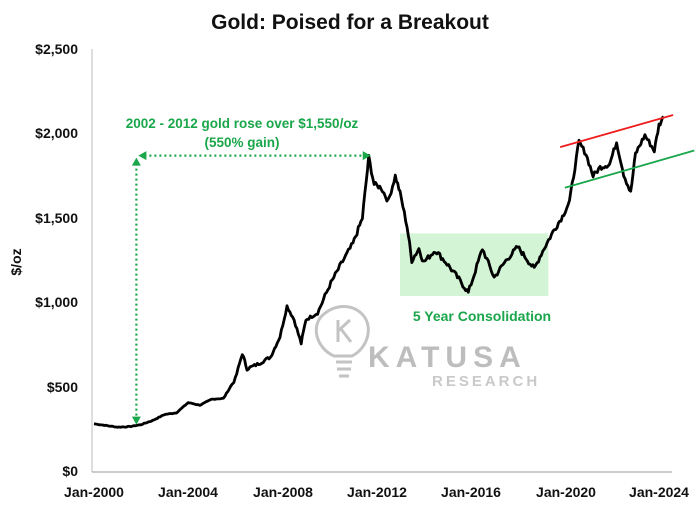 The width and height of the screenshot is (700, 509). What do you see at coordinates (142, 156) in the screenshot?
I see `arrowhead-left-icon` at bounding box center [142, 156].